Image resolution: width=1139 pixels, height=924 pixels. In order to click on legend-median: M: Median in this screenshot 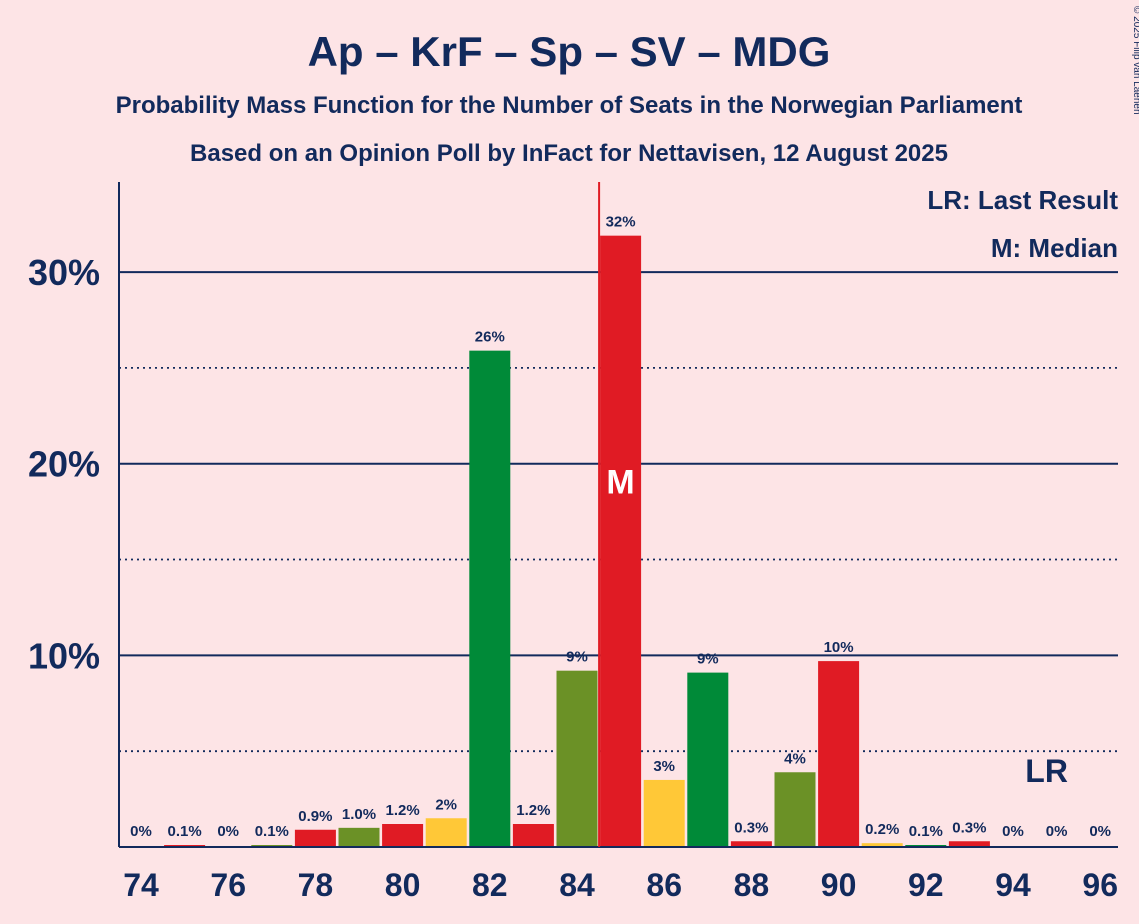, I will do `click(1054, 248)`.